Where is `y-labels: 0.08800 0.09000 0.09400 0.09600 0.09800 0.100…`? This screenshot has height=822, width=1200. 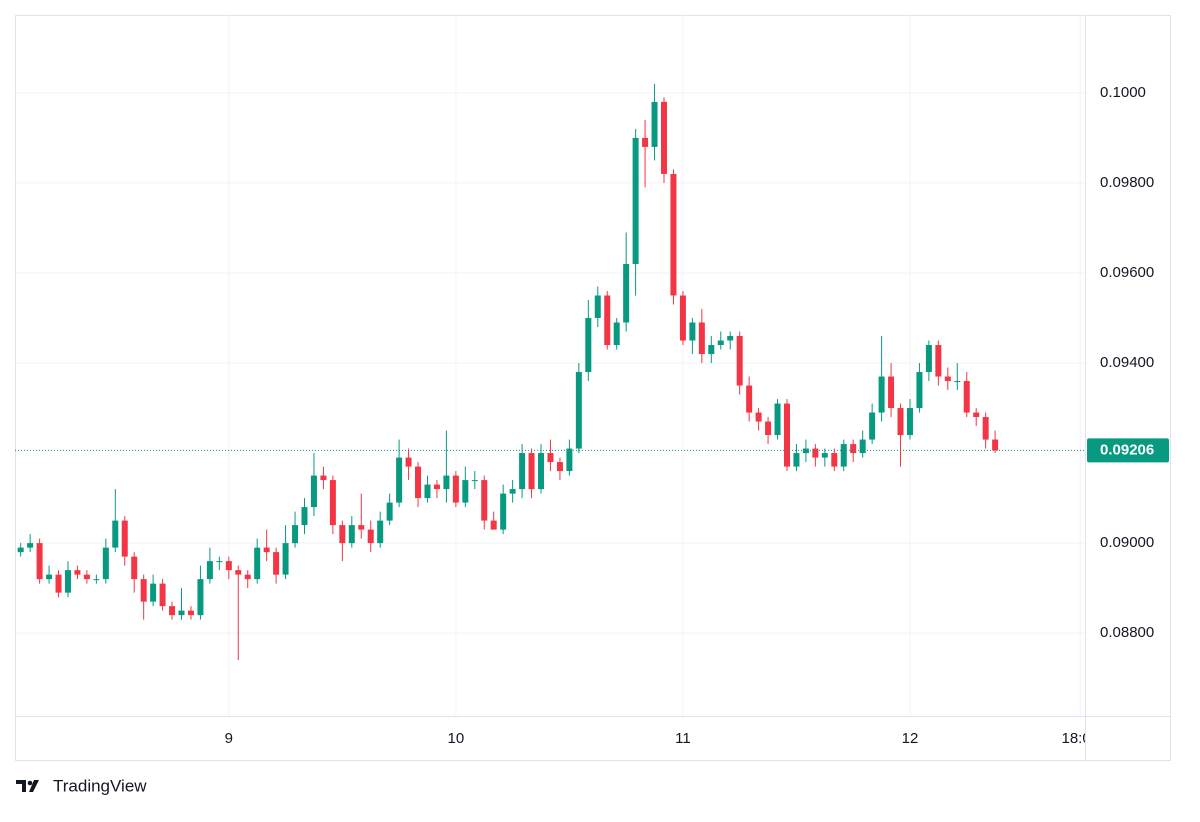 y-labels: 0.08800 0.09000 0.09400 0.09600 0.09800 0.100… is located at coordinates (1127, 362).